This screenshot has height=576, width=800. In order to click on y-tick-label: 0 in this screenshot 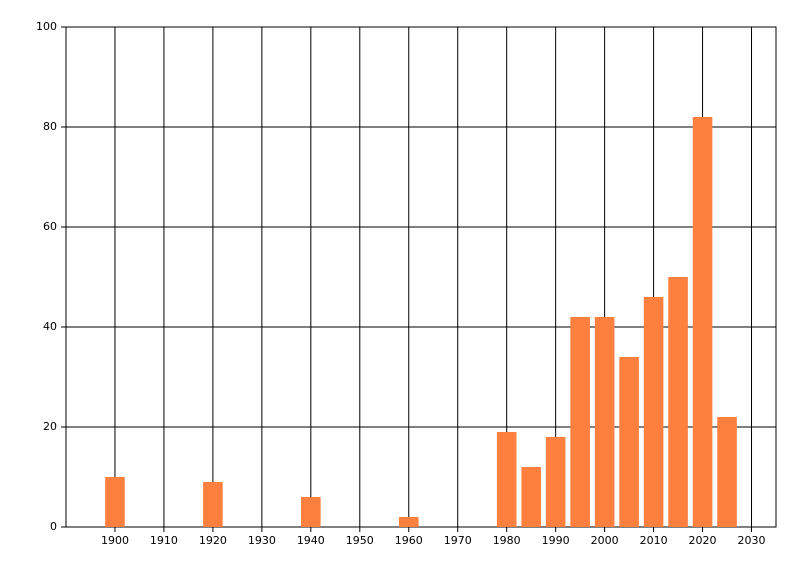, I will do `click(53, 526)`.